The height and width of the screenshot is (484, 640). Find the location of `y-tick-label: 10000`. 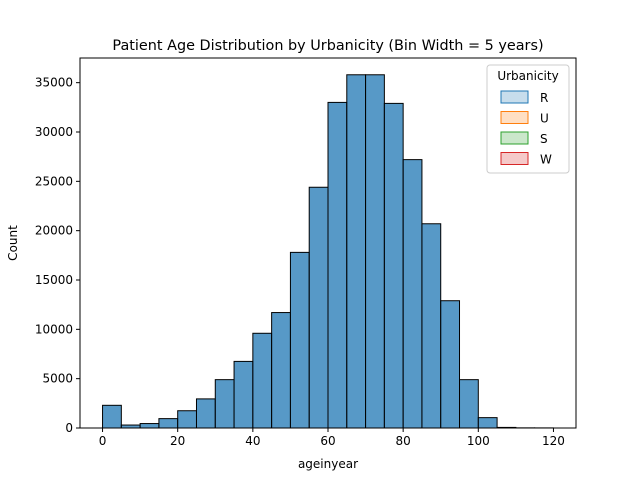

y-tick-label: 10000 is located at coordinates (54, 329).